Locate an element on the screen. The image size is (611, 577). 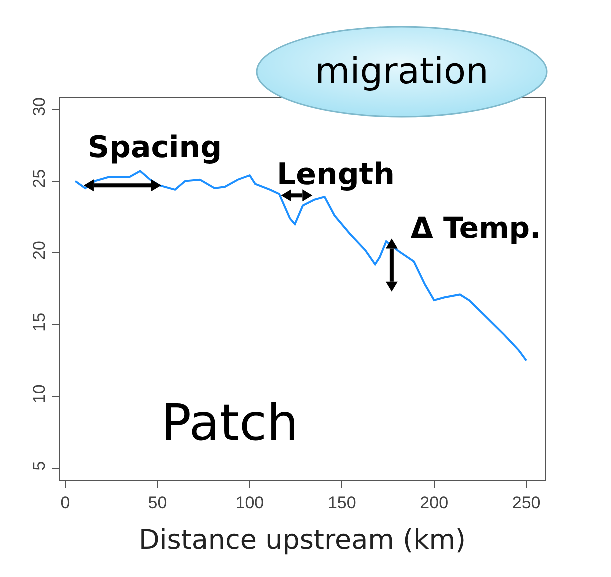
annotation: Length is located at coordinates (336, 175).